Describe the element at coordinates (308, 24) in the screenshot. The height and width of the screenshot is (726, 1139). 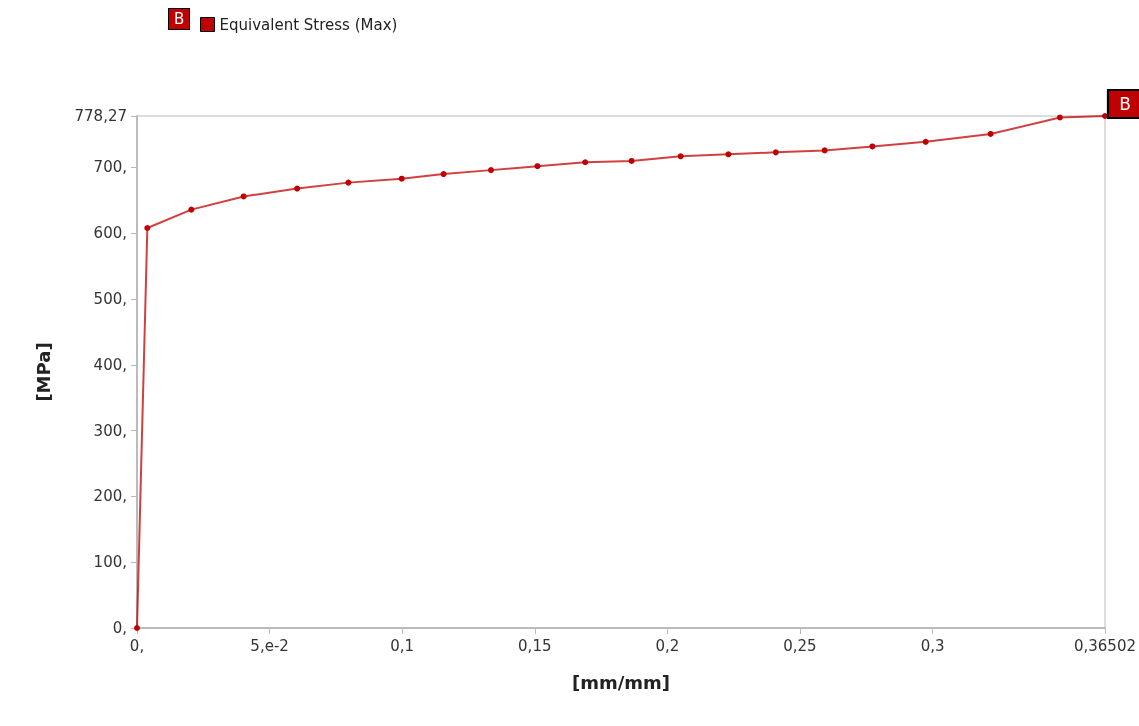
I see `legend-label: Equivalent Stress (Max)` at that location.